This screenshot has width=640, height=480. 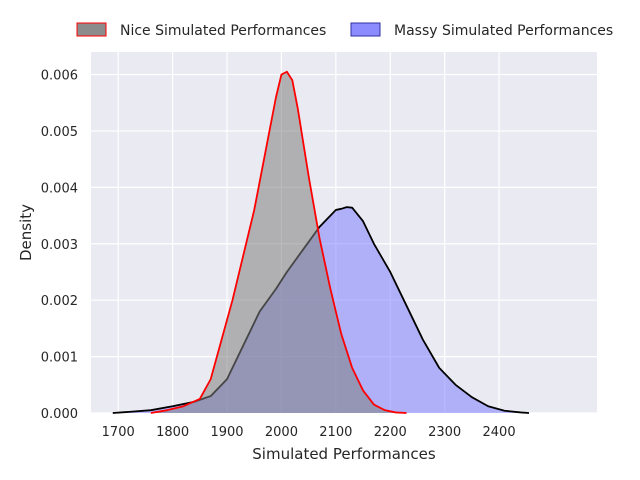 I want to click on x-axis-ticks: 1700 1800 1900 2000 2100 2200 2300 2400, so click(x=309, y=432).